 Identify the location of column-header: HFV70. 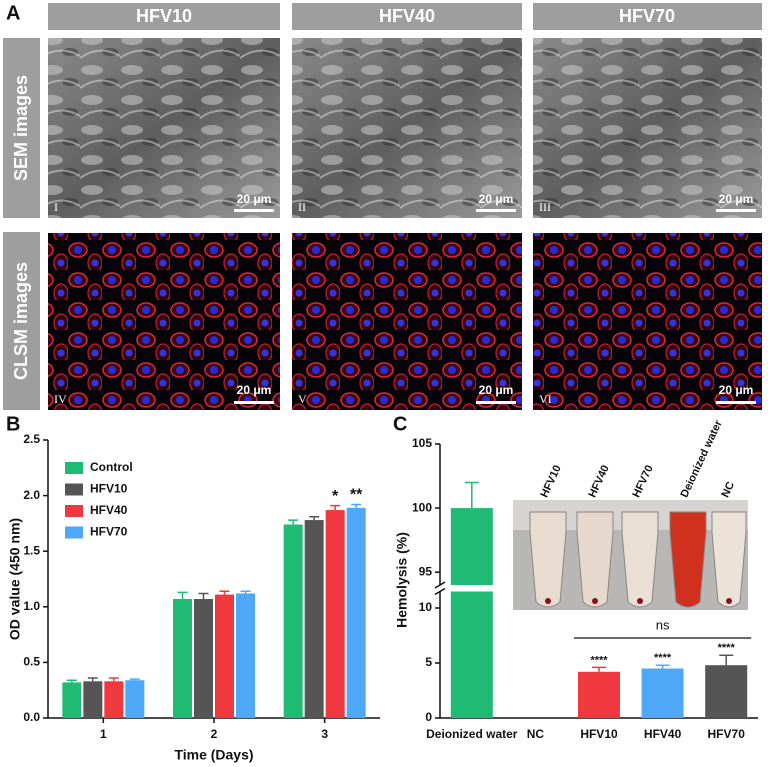
(647, 16).